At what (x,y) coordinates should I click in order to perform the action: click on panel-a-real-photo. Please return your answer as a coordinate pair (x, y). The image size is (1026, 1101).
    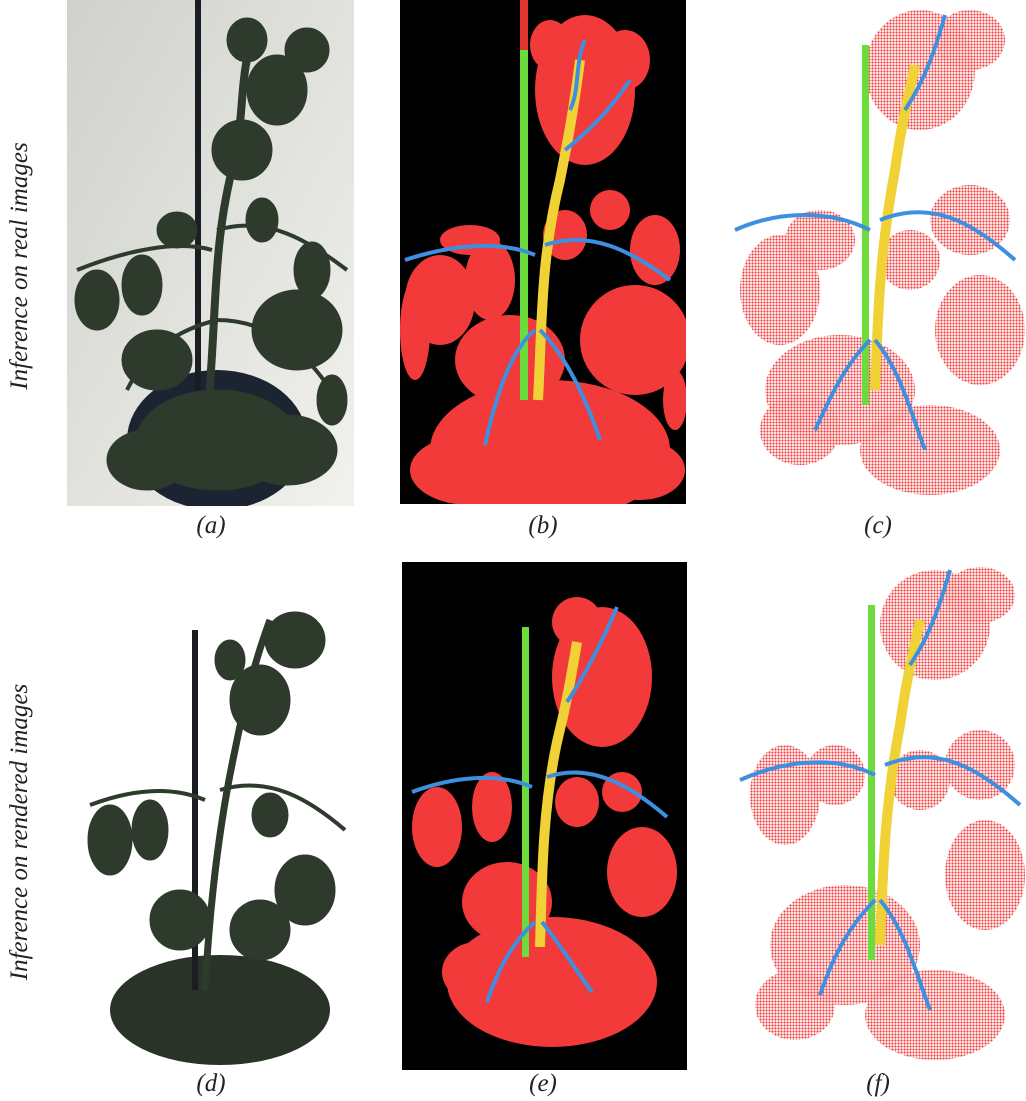
    Looking at the image, I should click on (210, 253).